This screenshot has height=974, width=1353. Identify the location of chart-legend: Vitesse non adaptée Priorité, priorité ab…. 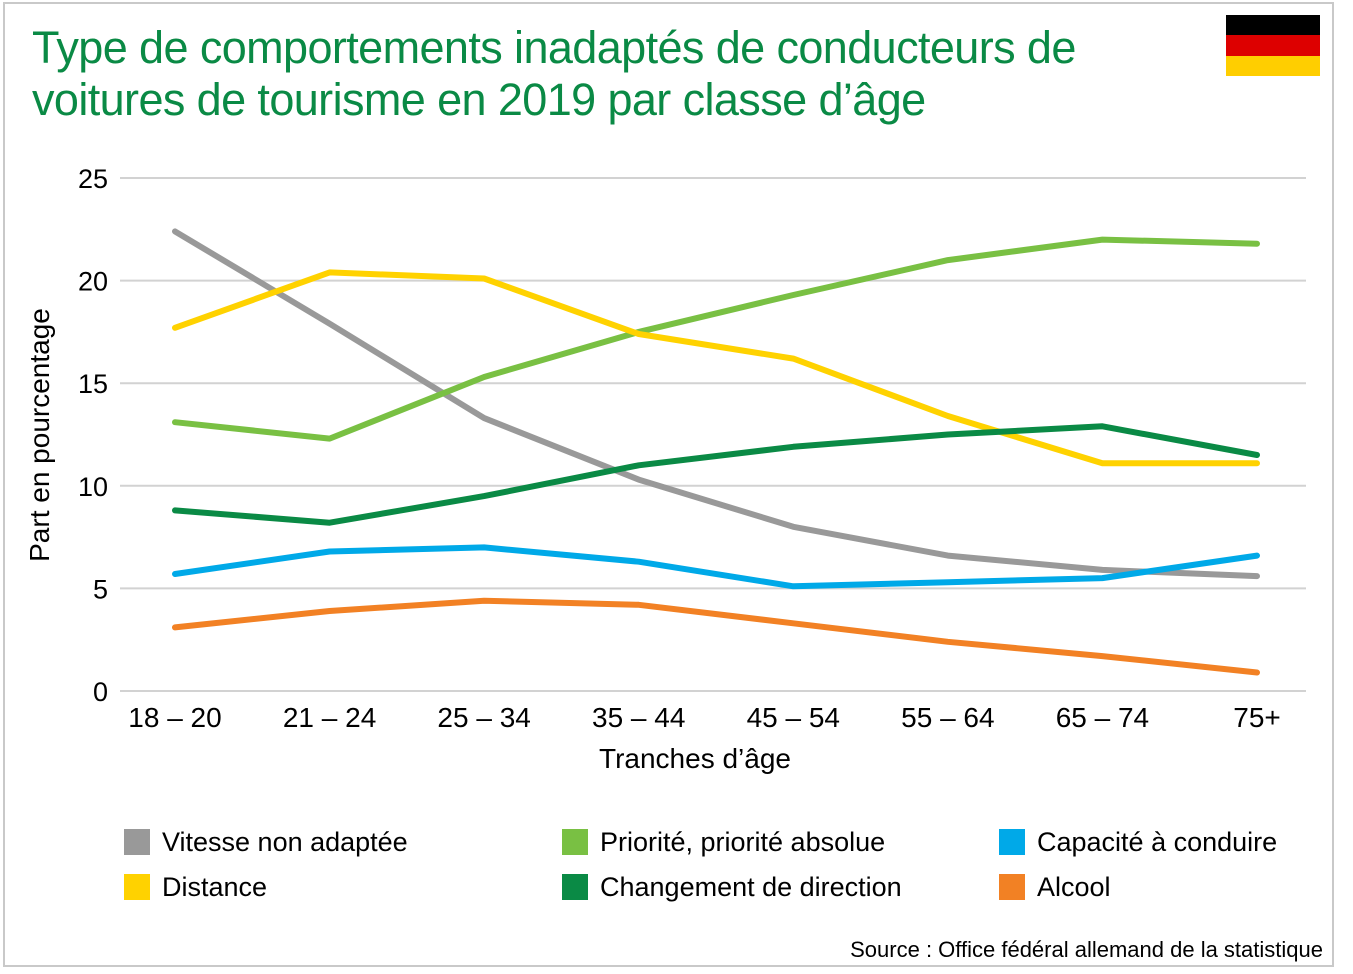
(714, 869).